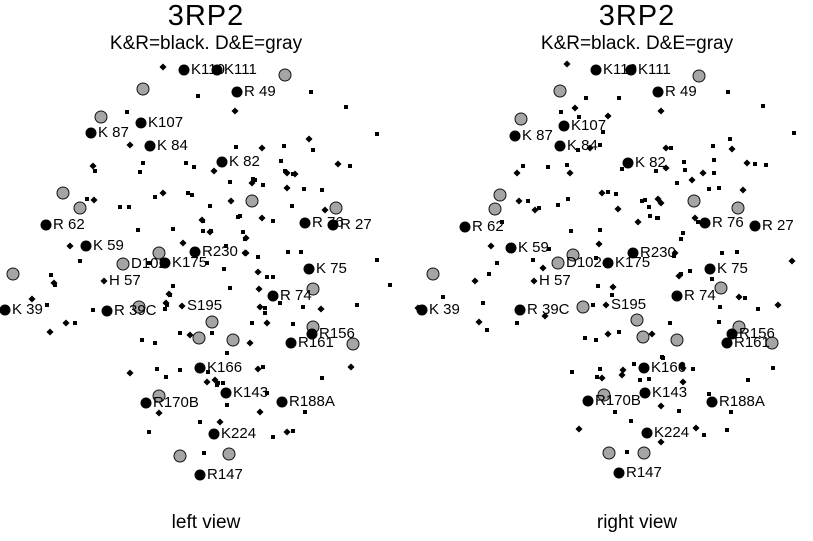 The height and width of the screenshot is (541, 813). Describe the element at coordinates (637, 16) in the screenshot. I see `right-panel-title: 3RP2` at that location.